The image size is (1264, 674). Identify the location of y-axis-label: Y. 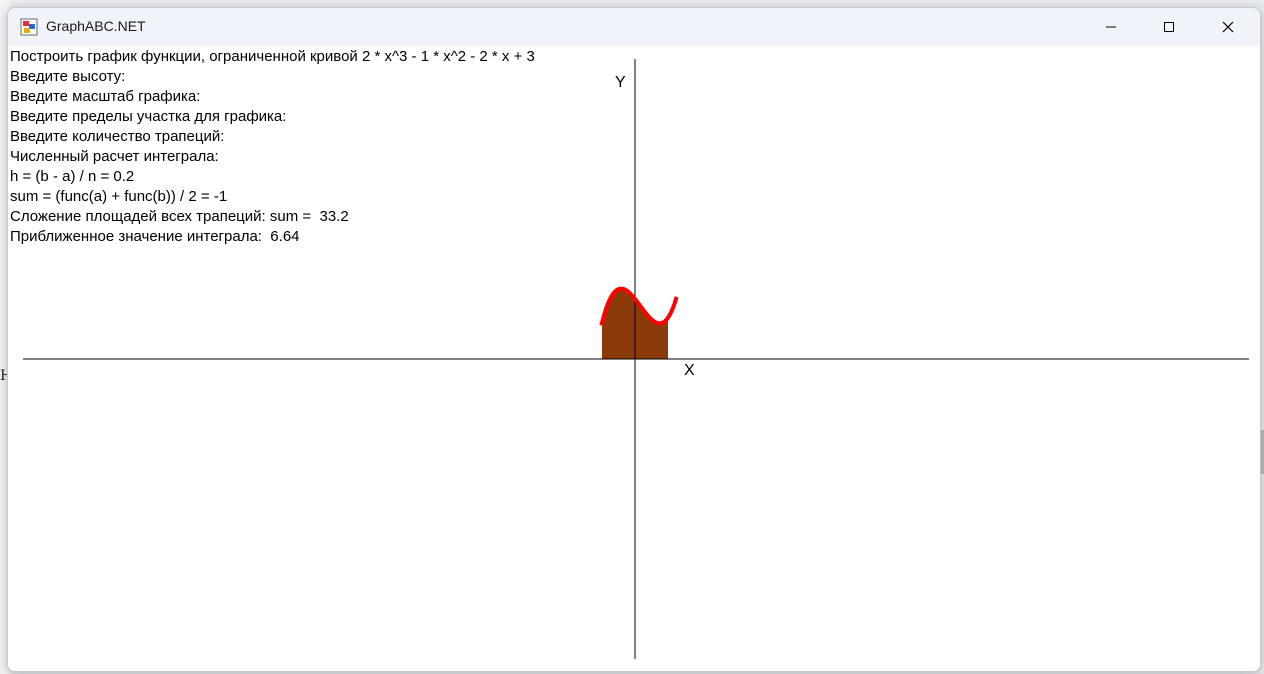
(620, 82).